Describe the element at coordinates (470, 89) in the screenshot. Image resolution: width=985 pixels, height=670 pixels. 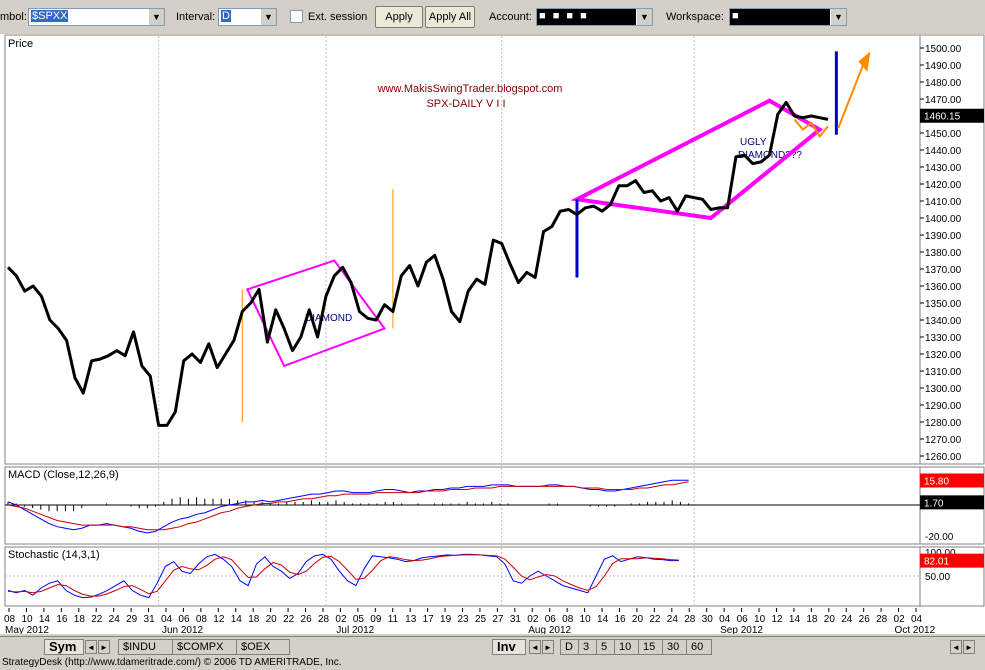
I see `watermark-url: www.MakisSwingTrader.blogspot.com` at that location.